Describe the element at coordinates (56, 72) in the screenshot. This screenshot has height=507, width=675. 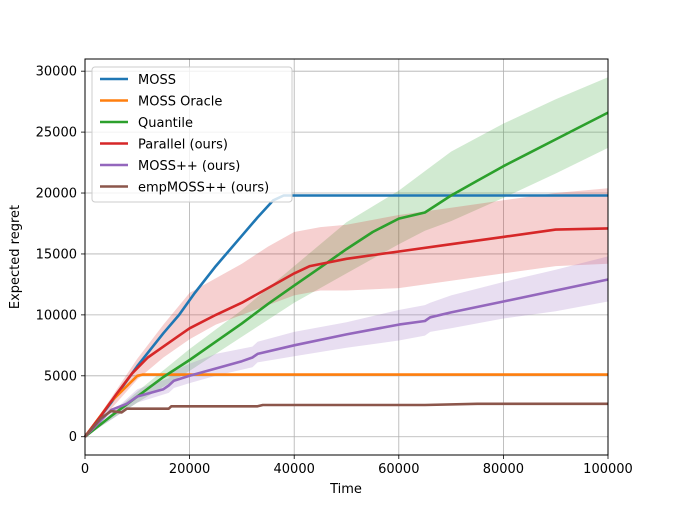
I see `y-tick-label: 30000` at that location.